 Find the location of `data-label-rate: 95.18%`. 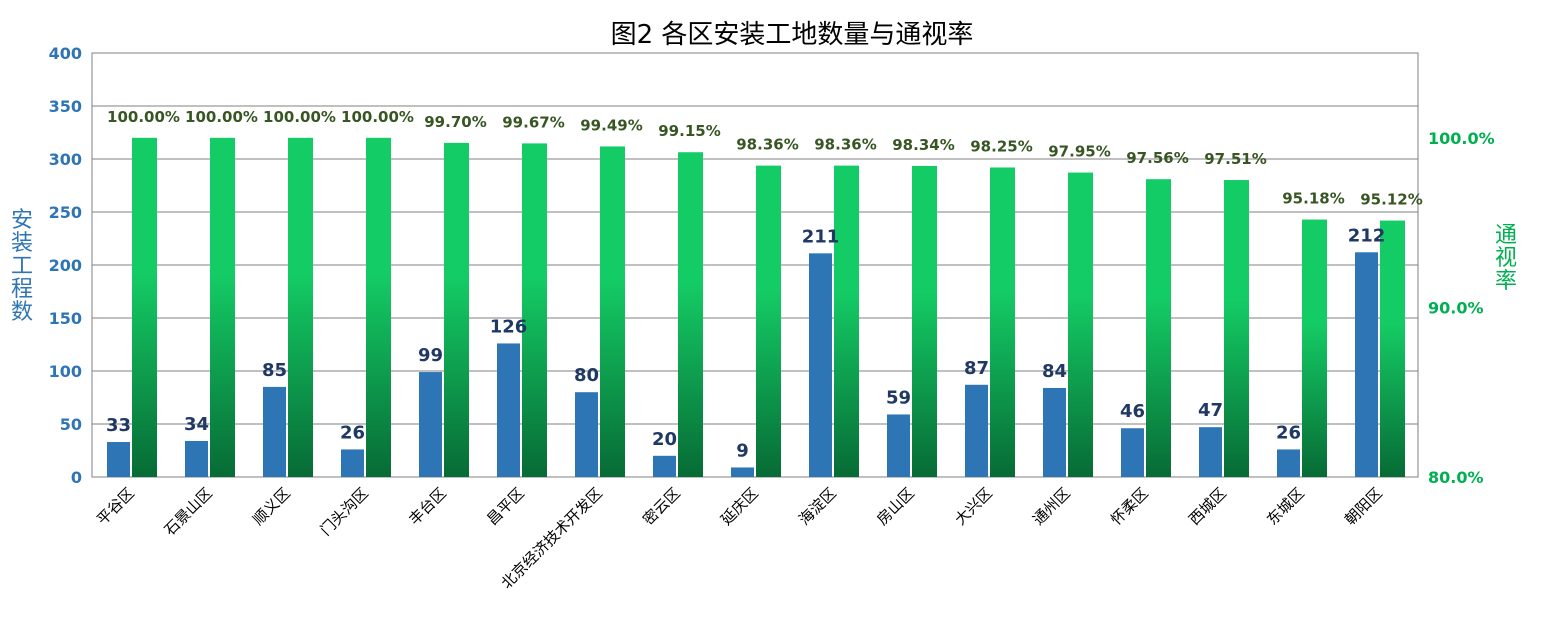

data-label-rate: 95.18% is located at coordinates (1313, 199).